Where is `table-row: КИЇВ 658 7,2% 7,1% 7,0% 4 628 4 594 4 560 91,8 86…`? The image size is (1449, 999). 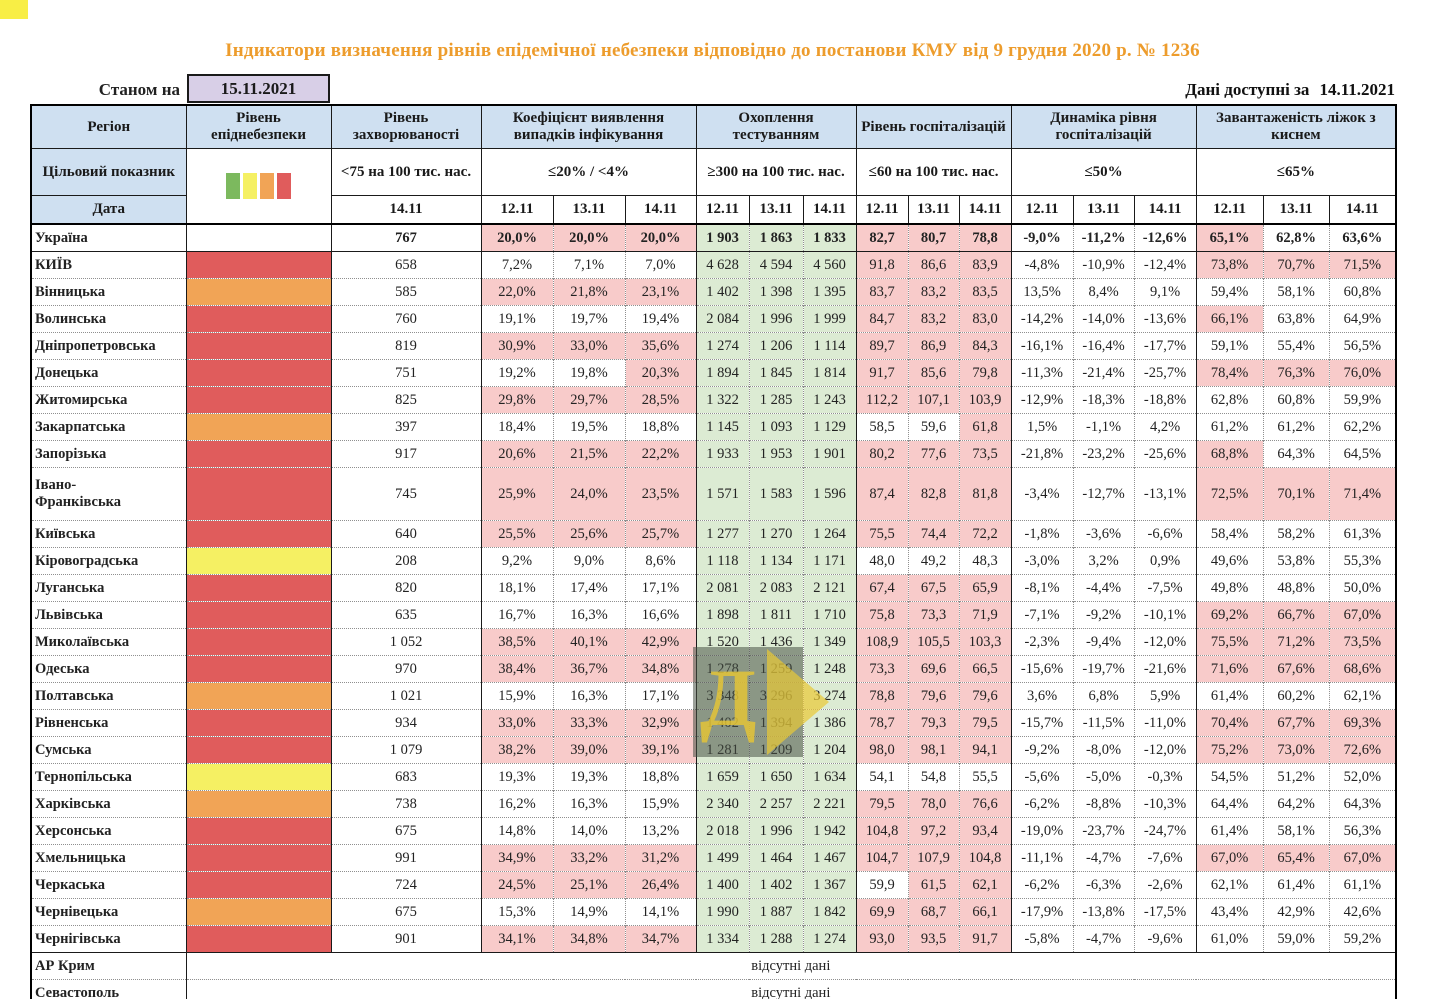
table-row: КИЇВ 658 7,2% 7,1% 7,0% 4 628 4 594 4 560 91,8 86… is located at coordinates (714, 265).